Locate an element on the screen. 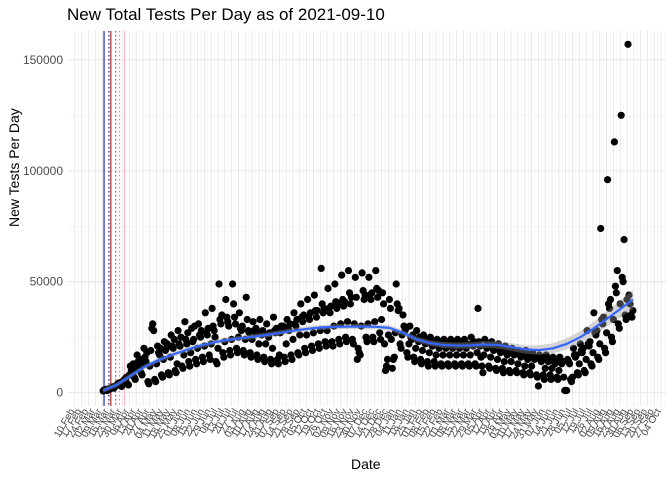 This screenshot has height=480, width=672. x-axis-title: Date is located at coordinates (366, 464).